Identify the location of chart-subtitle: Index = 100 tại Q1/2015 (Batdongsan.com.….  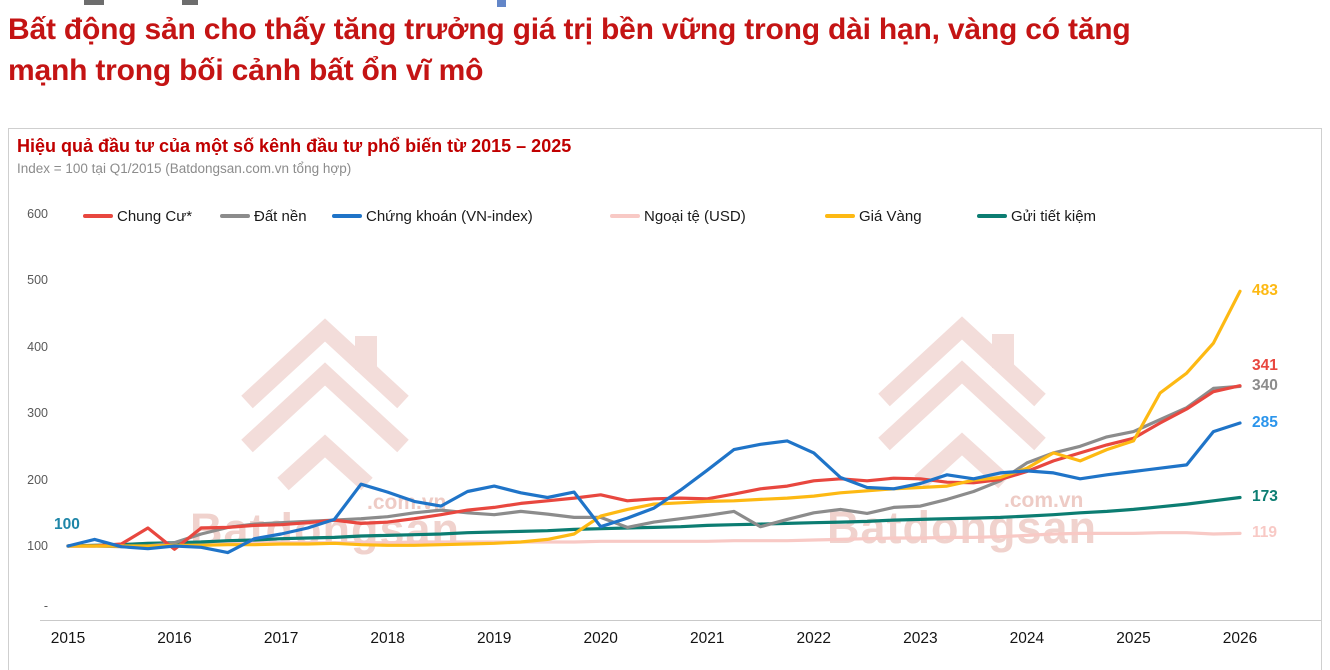
(184, 168).